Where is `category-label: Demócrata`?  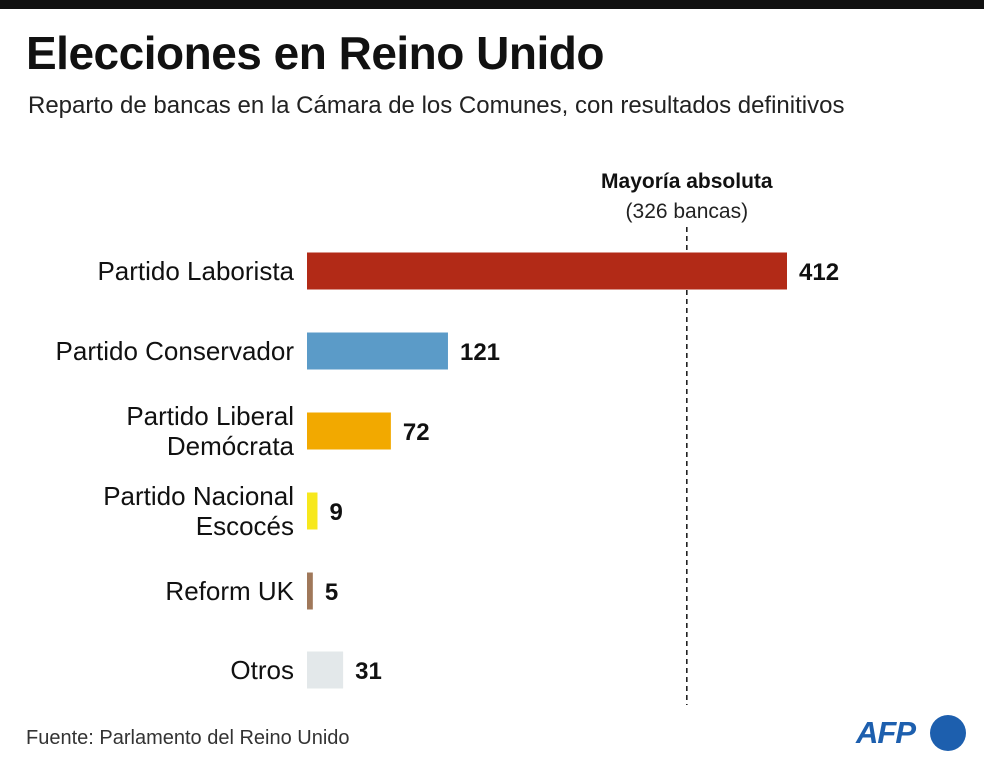 category-label: Demócrata is located at coordinates (231, 446).